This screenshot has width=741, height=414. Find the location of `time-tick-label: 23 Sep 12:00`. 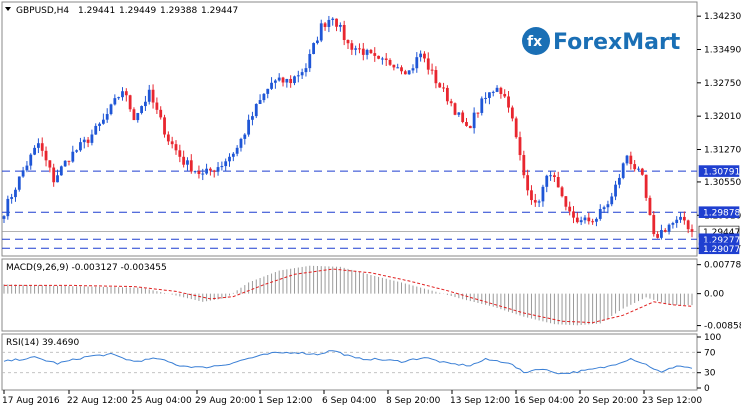

time-tick-label: 23 Sep 12:00 is located at coordinates (672, 401).